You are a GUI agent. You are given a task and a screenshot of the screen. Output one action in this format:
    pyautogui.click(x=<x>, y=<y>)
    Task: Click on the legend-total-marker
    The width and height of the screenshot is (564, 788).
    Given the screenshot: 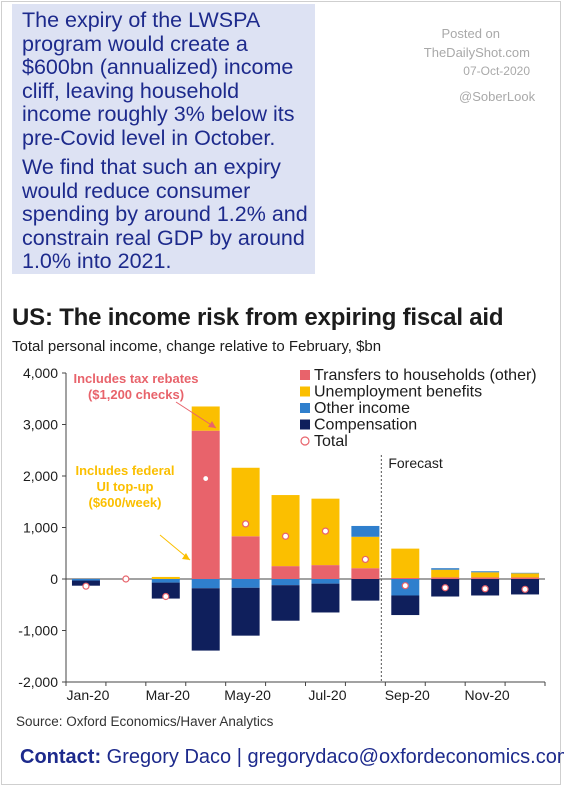 What is the action you would take?
    pyautogui.click(x=305, y=441)
    